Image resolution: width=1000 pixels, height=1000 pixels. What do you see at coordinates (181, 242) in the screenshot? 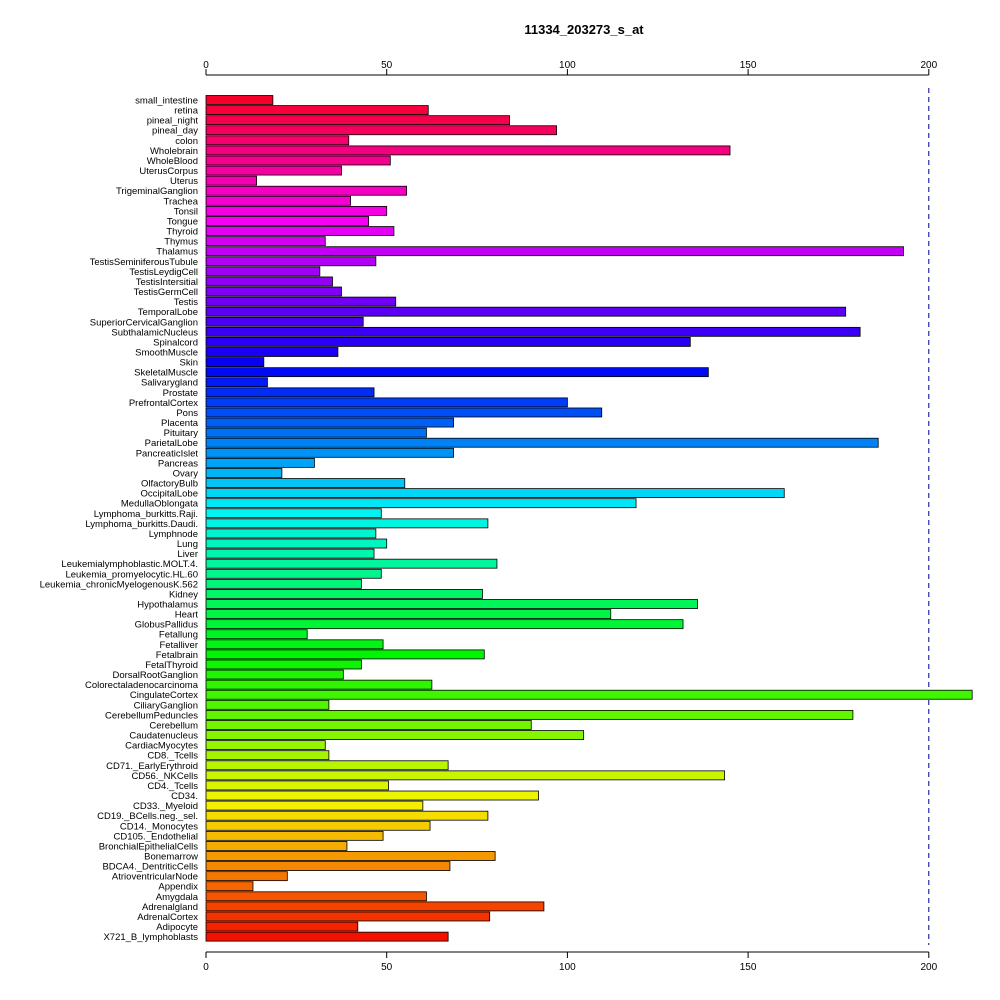
I see `category-label: Thymus` at bounding box center [181, 242].